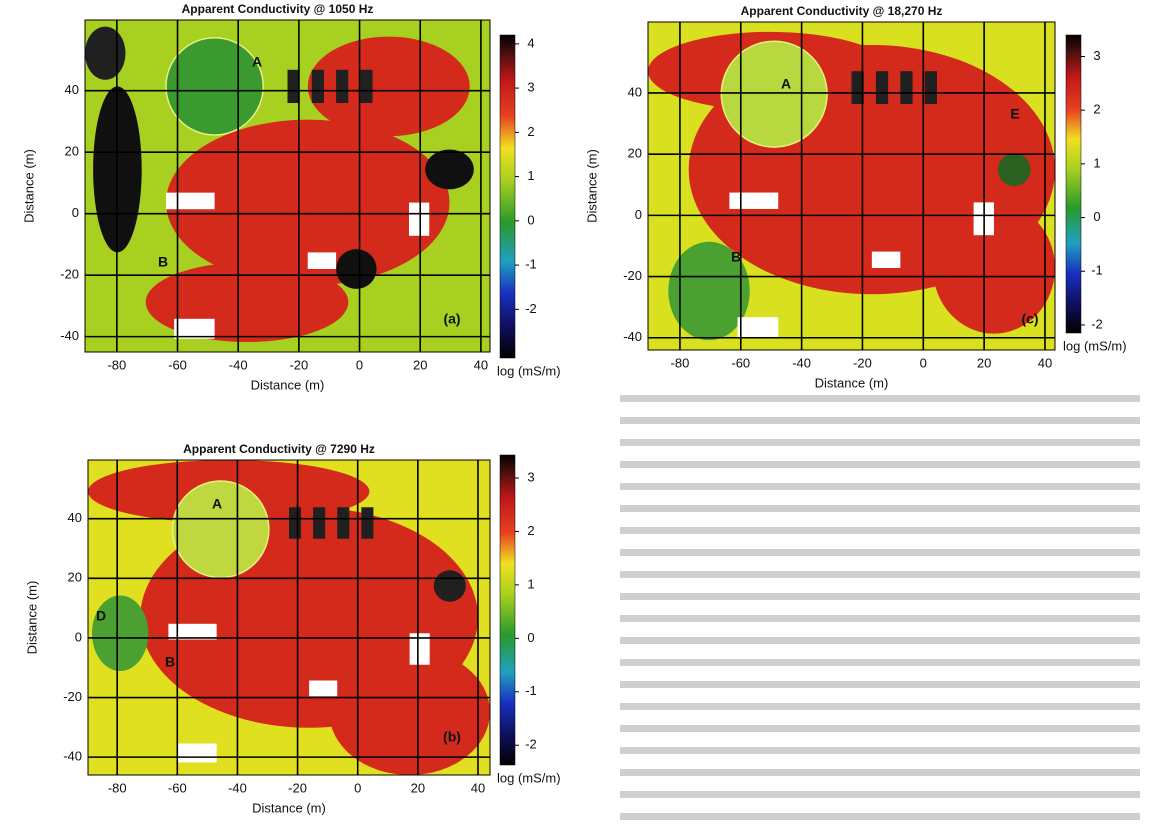  Describe the element at coordinates (452, 737) in the screenshot. I see `panel-label: (b)` at that location.